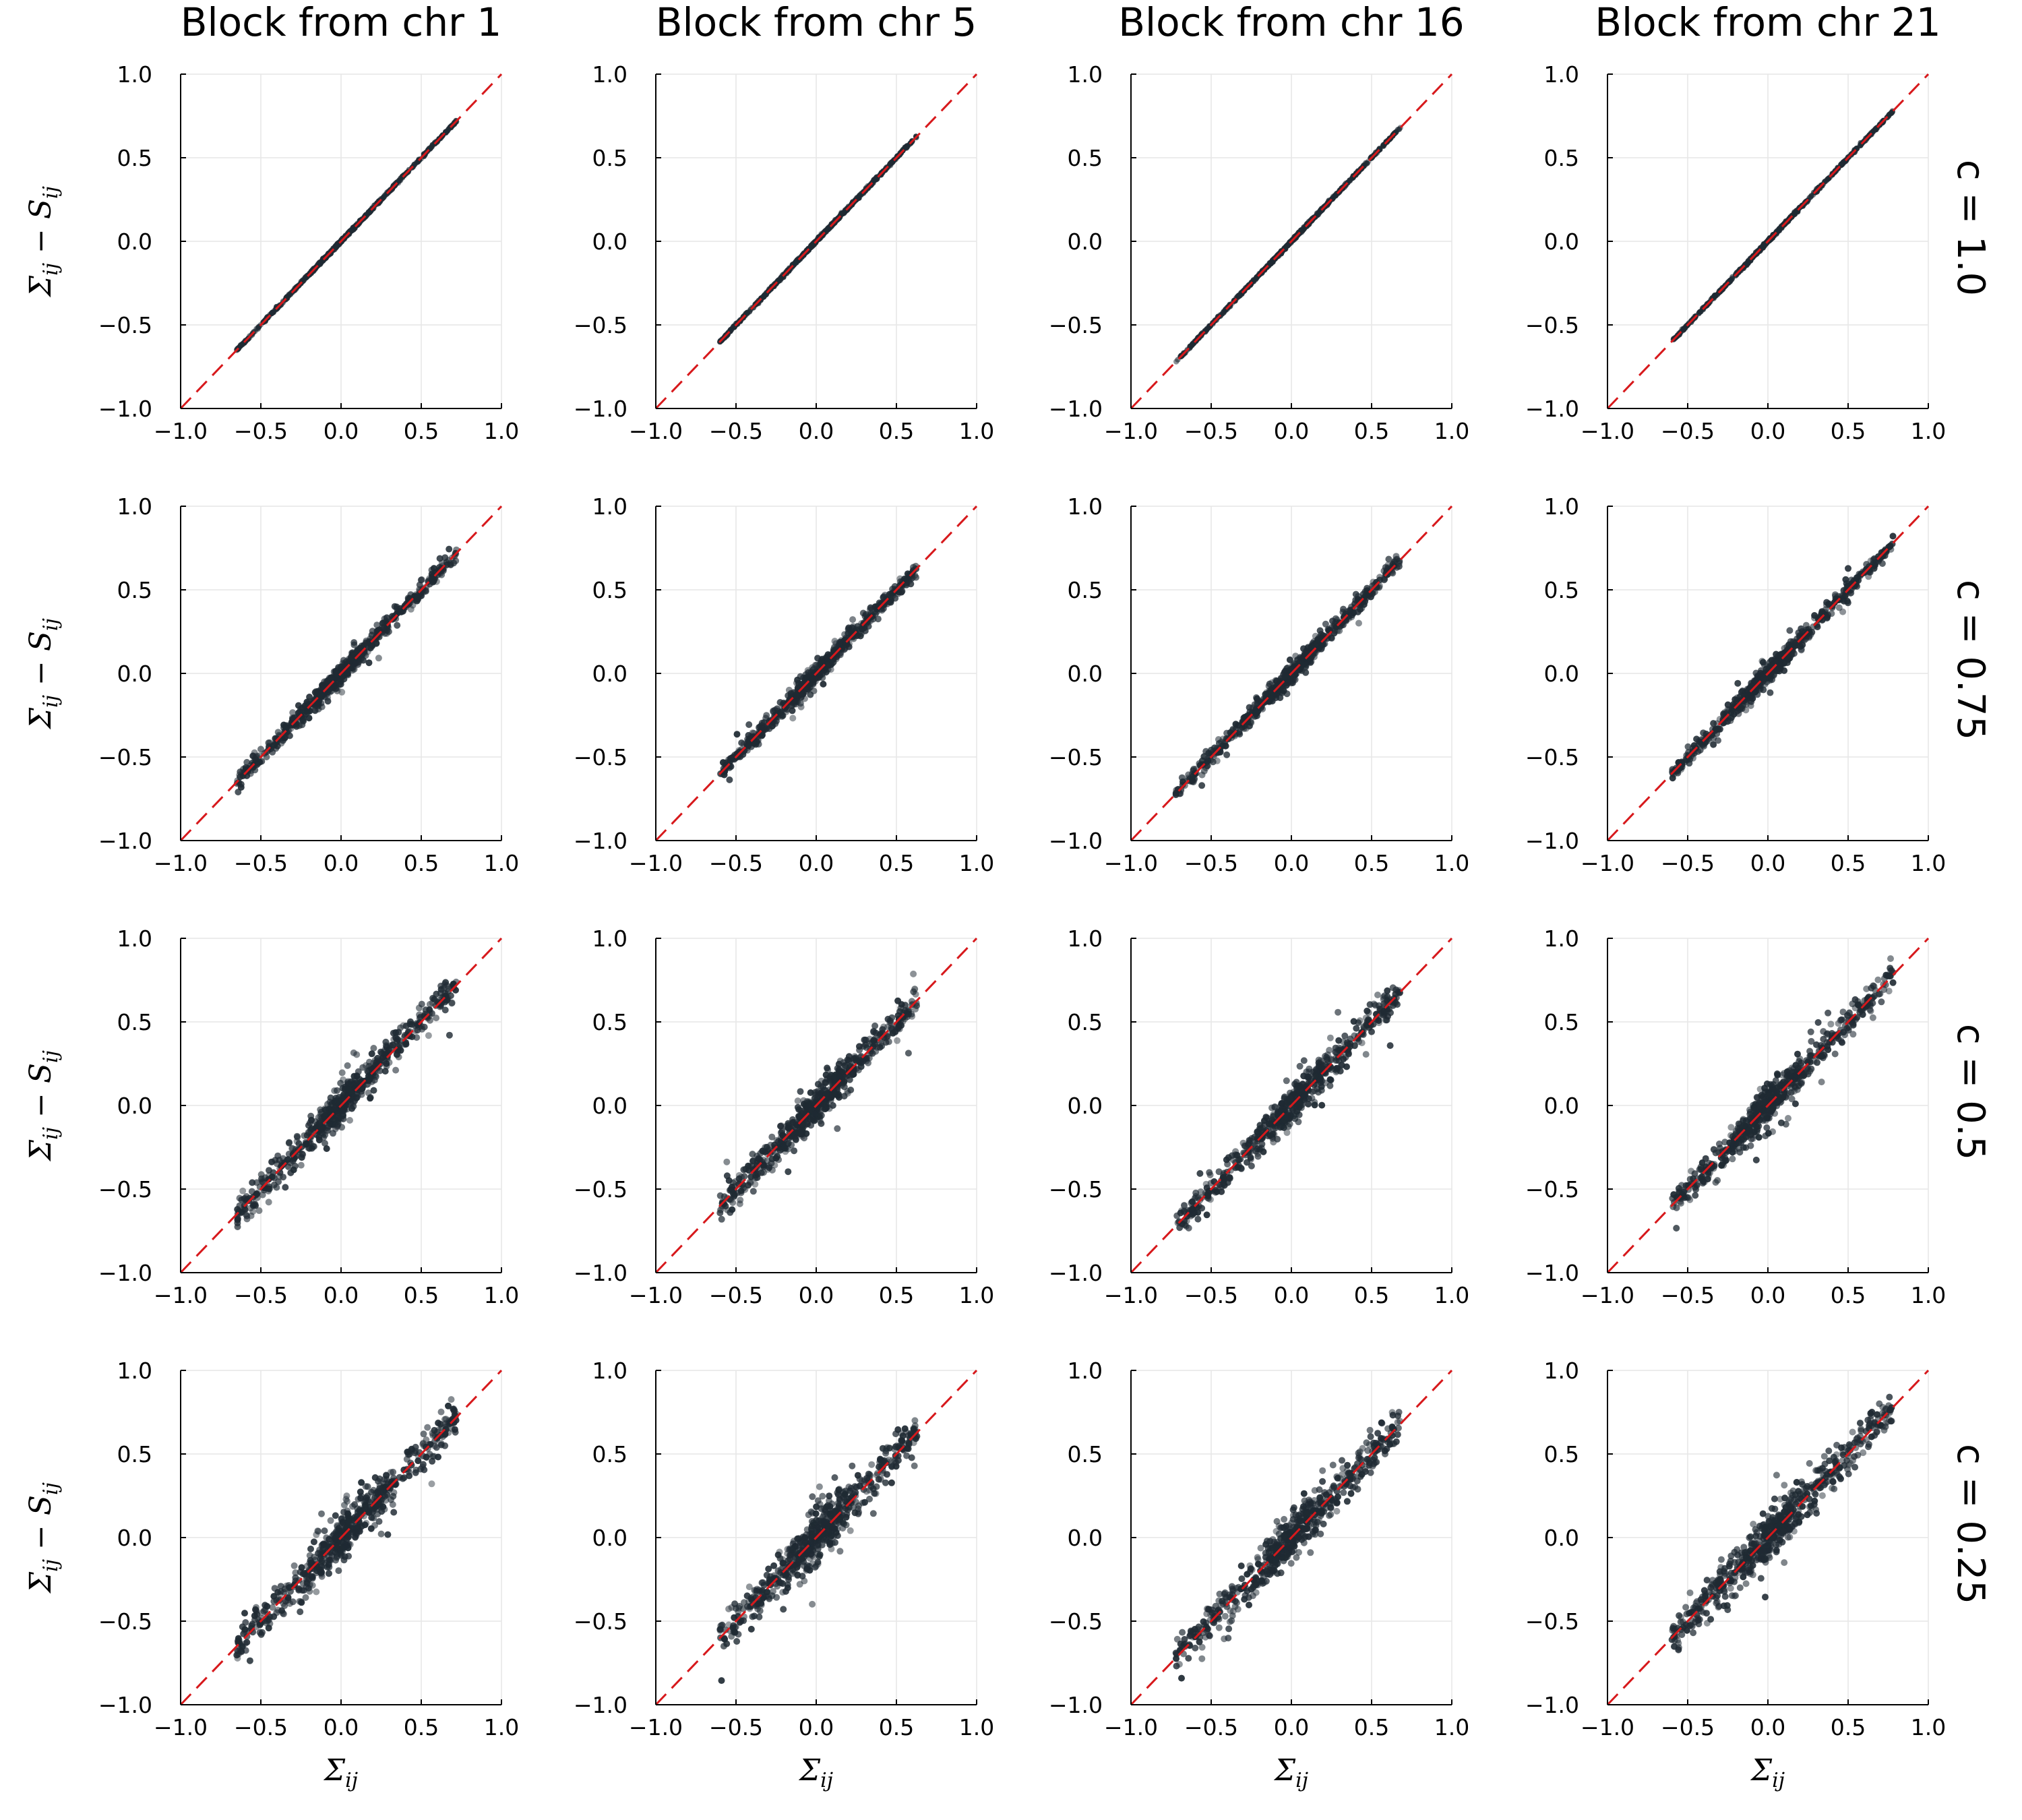  Describe the element at coordinates (1767, 23) in the screenshot. I see `column-title: Block from chr 21` at that location.